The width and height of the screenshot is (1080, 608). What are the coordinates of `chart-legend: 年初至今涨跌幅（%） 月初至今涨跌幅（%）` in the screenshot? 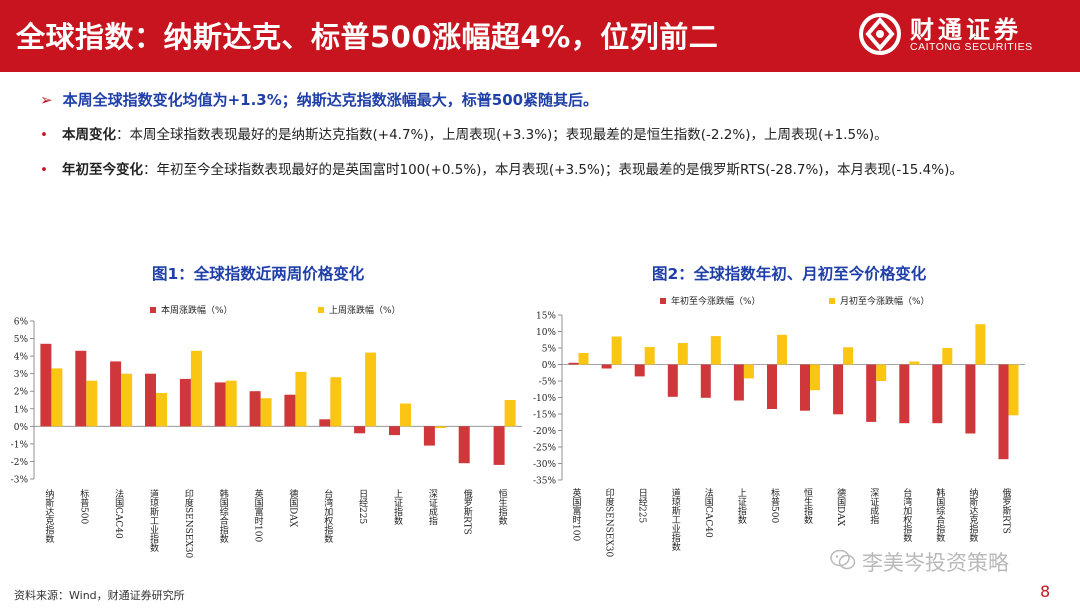 It's located at (795, 301).